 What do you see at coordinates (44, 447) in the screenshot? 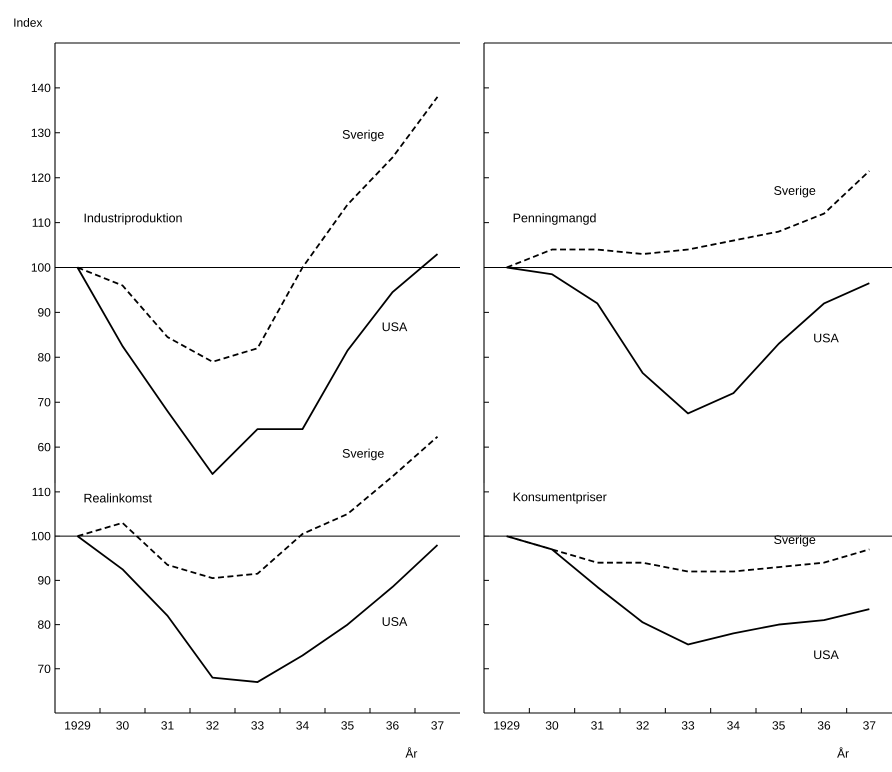
I see `y-tick-label: 60` at bounding box center [44, 447].